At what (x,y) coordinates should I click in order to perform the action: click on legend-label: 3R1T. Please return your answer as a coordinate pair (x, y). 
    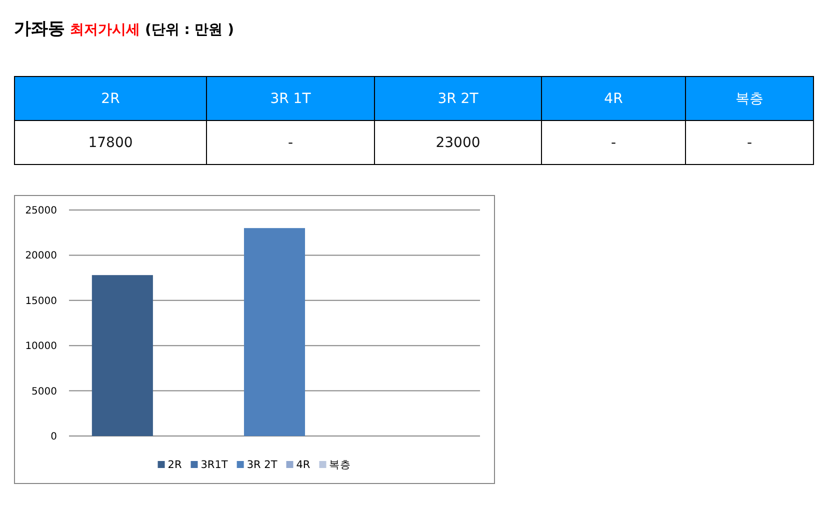
    Looking at the image, I should click on (214, 465).